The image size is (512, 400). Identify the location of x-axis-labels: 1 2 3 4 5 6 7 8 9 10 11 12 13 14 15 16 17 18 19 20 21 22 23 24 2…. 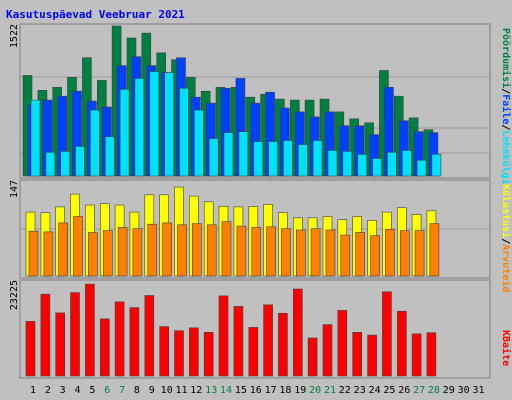
(257, 390).